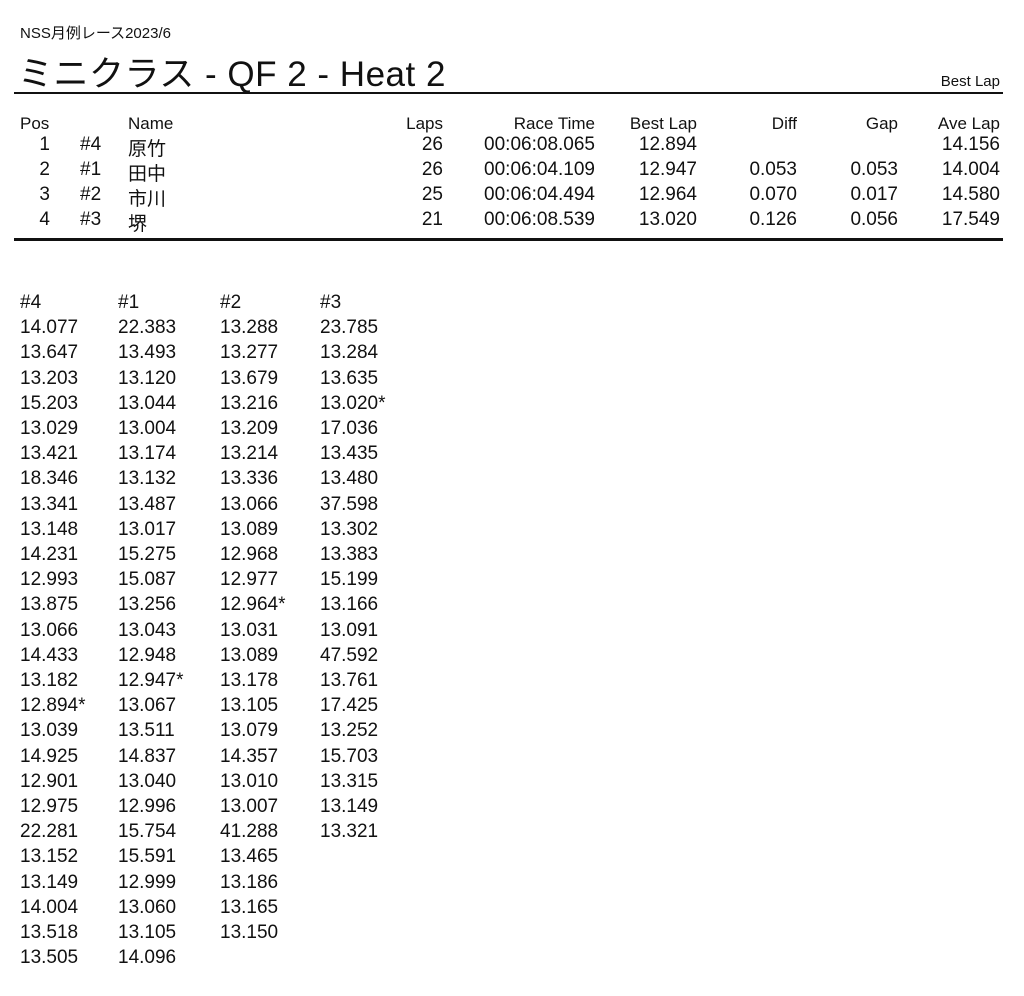 This screenshot has height=996, width=1024. What do you see at coordinates (663, 123) in the screenshot?
I see `col-best-lap: Best Lap` at bounding box center [663, 123].